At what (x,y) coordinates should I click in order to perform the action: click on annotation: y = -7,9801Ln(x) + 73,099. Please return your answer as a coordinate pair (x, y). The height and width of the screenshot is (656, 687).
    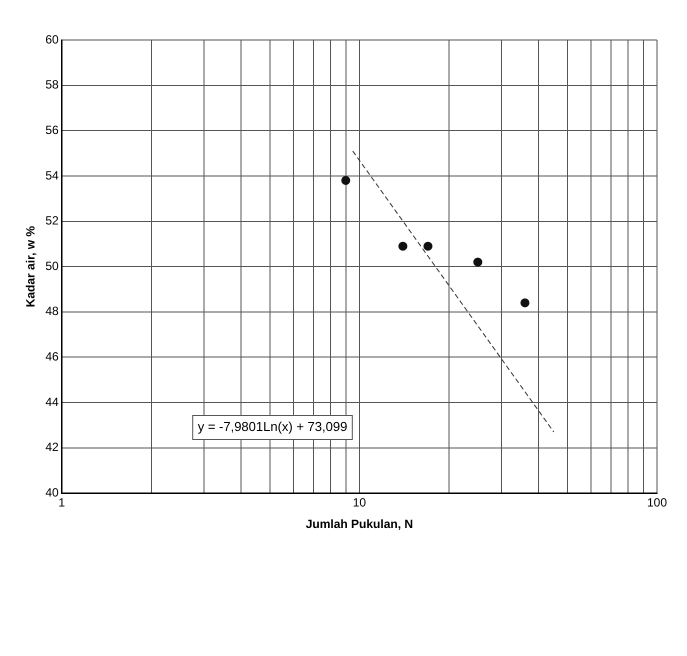
    Looking at the image, I should click on (273, 426).